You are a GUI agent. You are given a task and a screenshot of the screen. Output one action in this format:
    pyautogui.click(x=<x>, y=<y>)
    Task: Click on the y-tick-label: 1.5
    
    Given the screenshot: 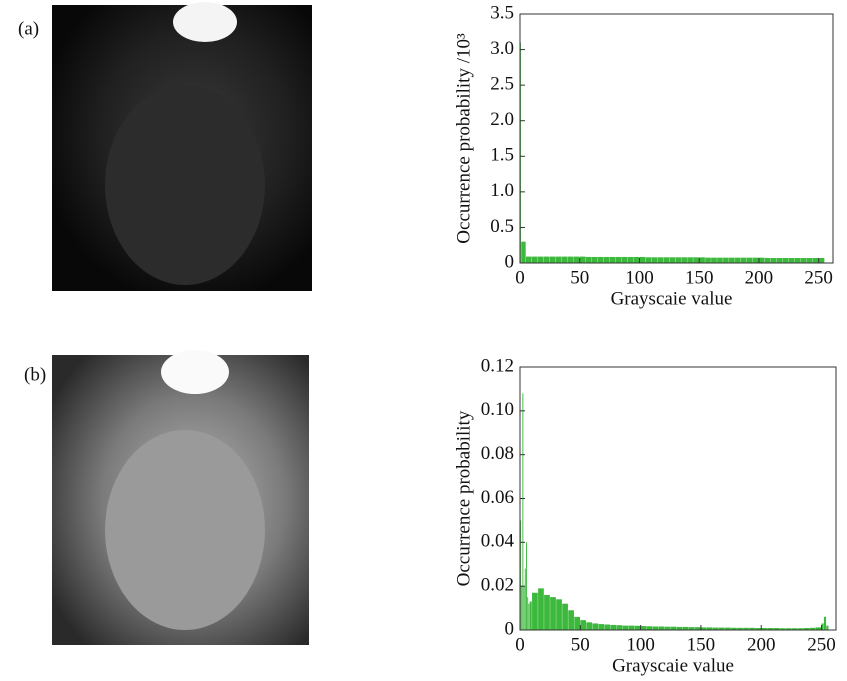 What is the action you would take?
    pyautogui.click(x=502, y=155)
    